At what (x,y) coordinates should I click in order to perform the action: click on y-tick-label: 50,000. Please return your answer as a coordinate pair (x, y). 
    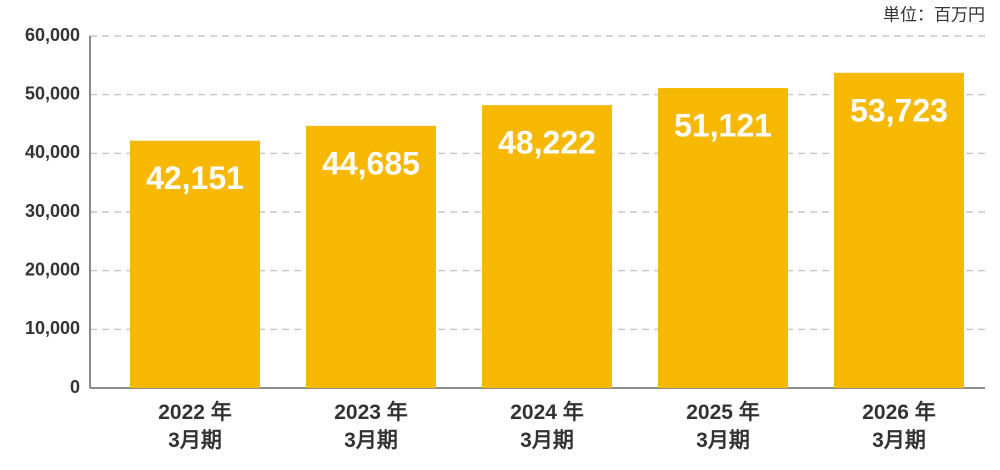
    Looking at the image, I should click on (52, 93).